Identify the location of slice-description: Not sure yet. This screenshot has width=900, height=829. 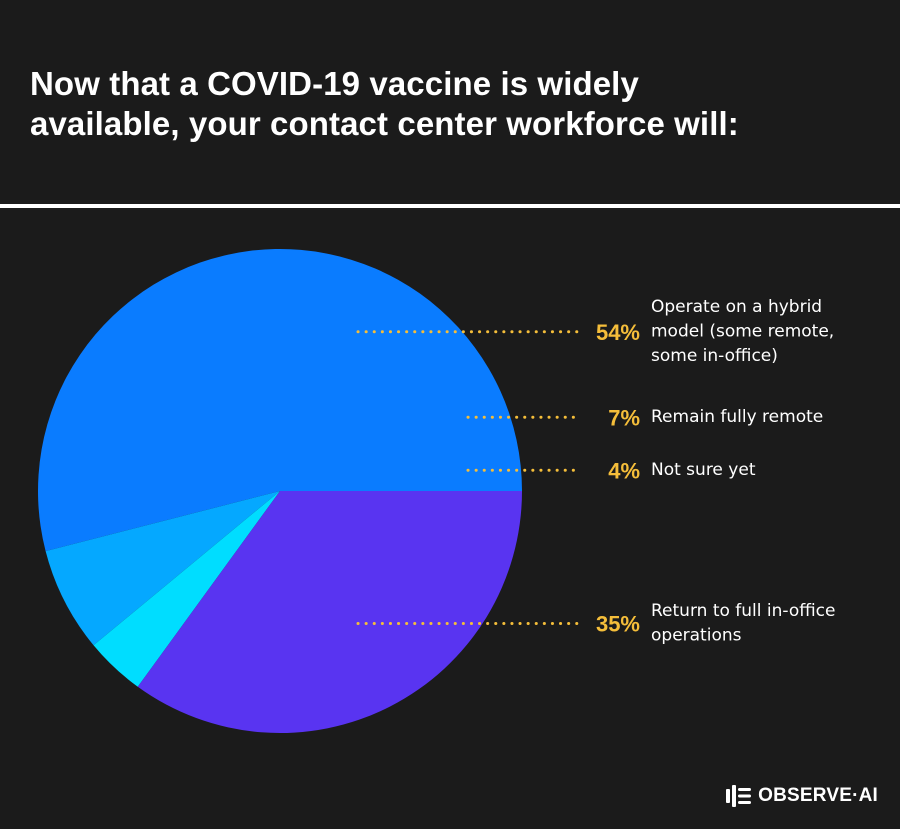
(703, 470).